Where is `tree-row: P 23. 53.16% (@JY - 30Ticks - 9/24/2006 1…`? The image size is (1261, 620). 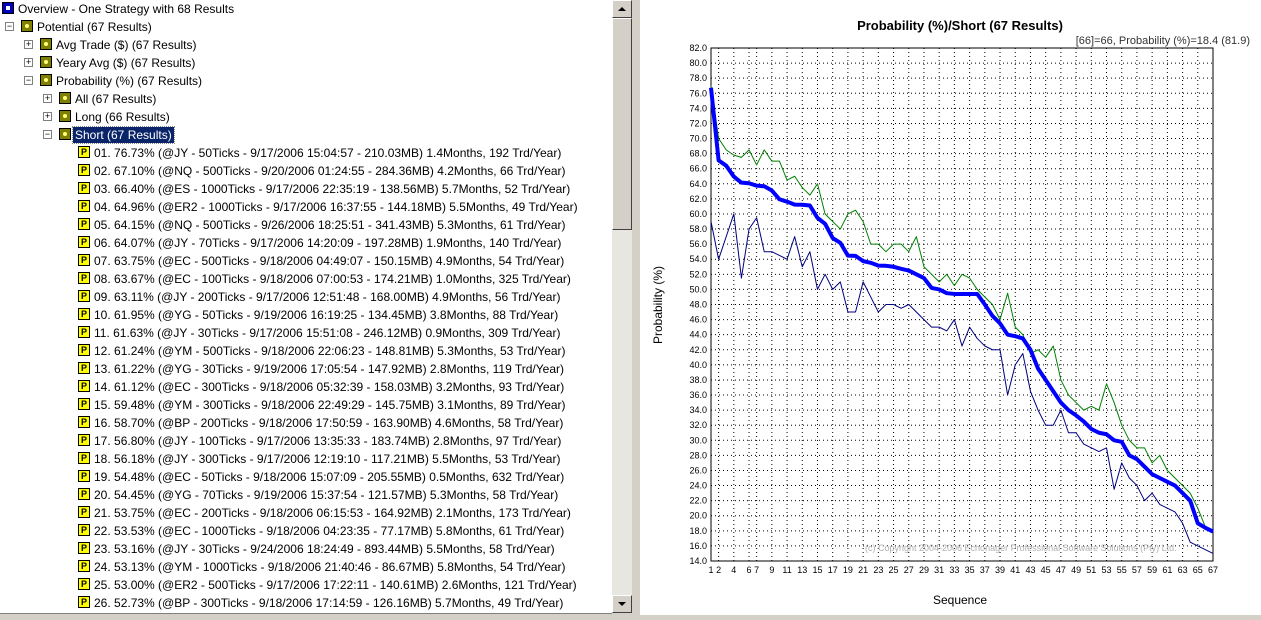 tree-row: P 23. 53.16% (@JY - 30Ticks - 9/24/2006 1… is located at coordinates (306, 549).